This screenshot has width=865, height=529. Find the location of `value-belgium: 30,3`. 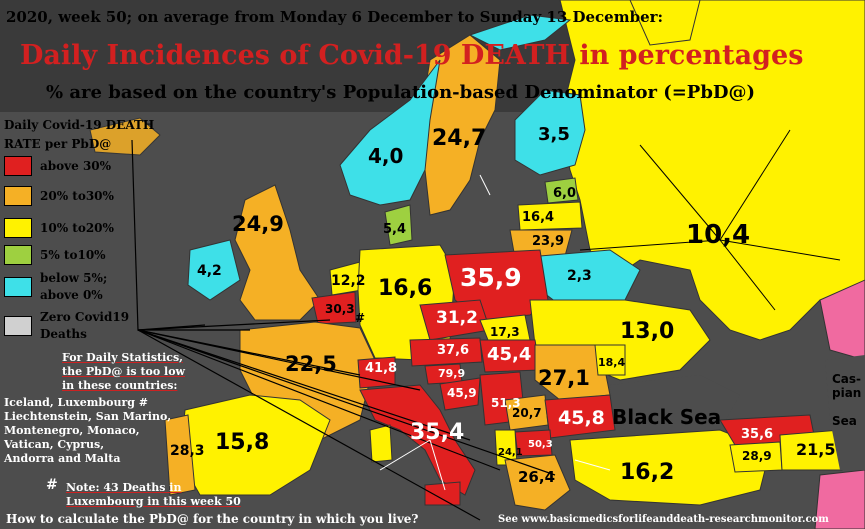

value-belgium: 30,3 is located at coordinates (340, 309).